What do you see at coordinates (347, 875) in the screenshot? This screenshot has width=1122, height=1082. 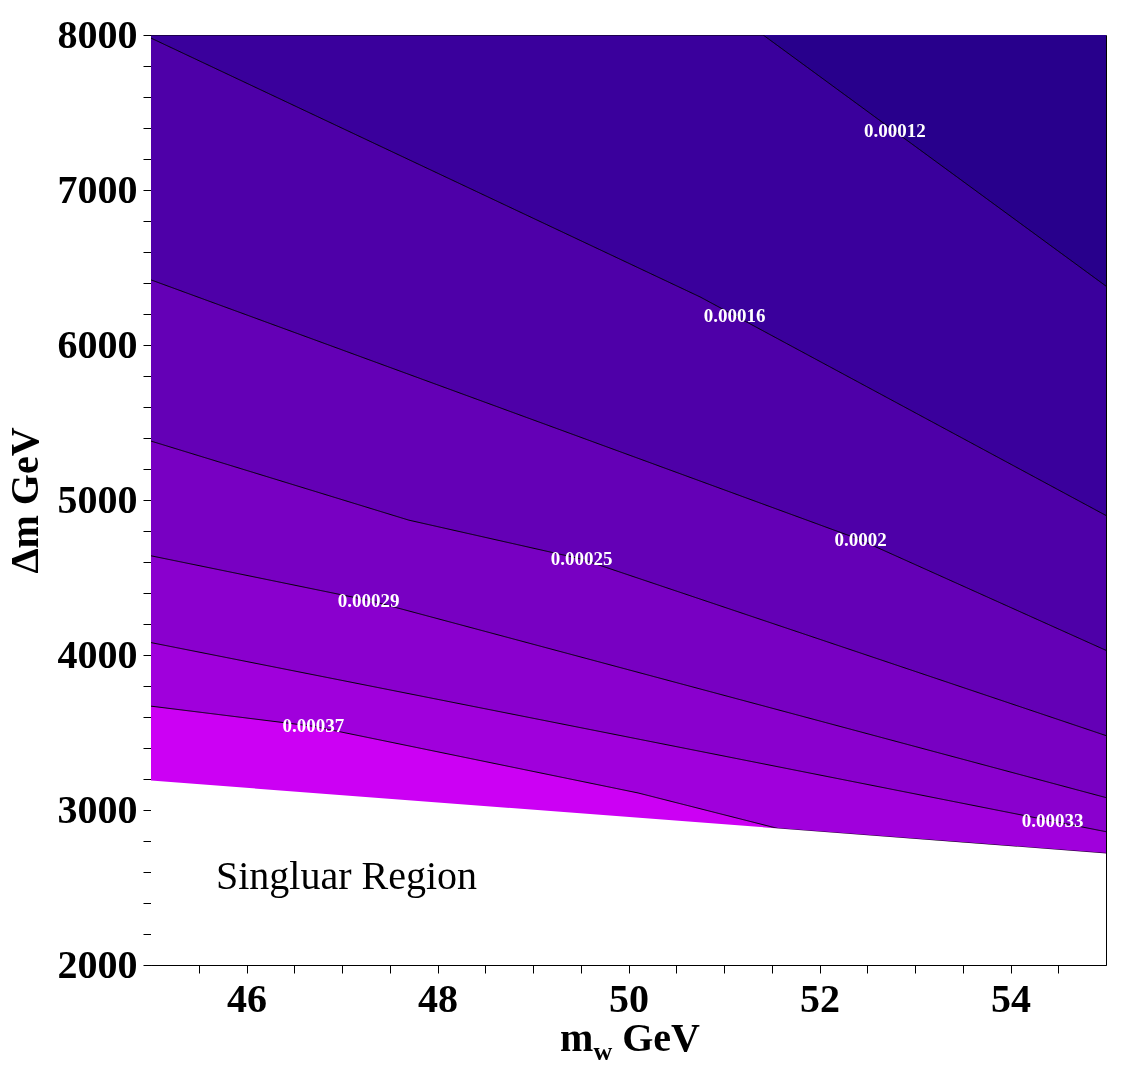 I see `annotation: Singluar Region` at bounding box center [347, 875].